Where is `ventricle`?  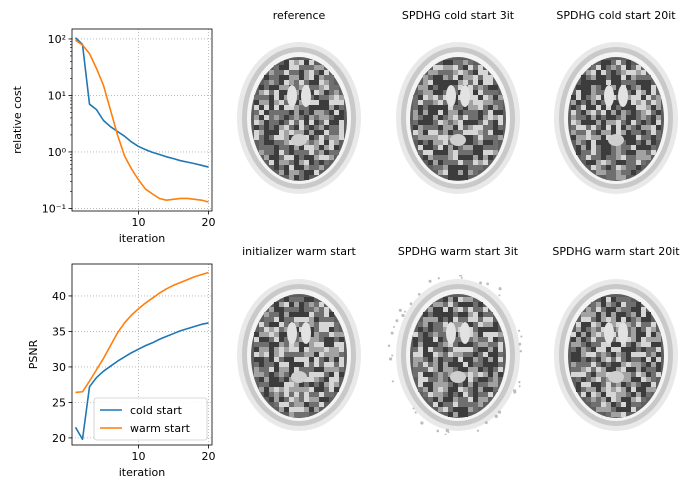 ventricle is located at coordinates (616, 377).